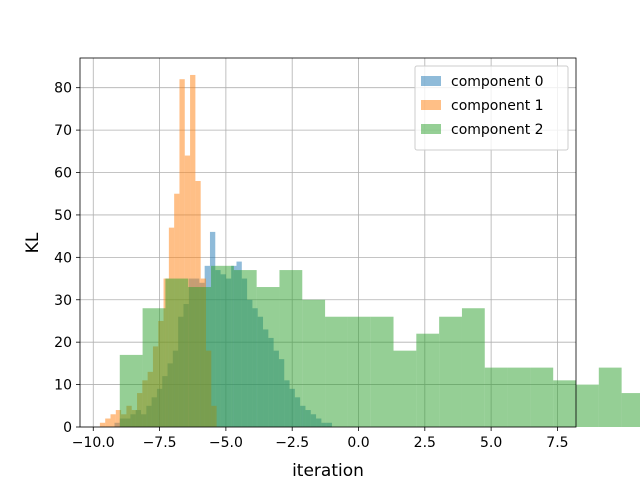 This screenshot has height=480, width=640. I want to click on y-tick-label: 70, so click(63, 131).